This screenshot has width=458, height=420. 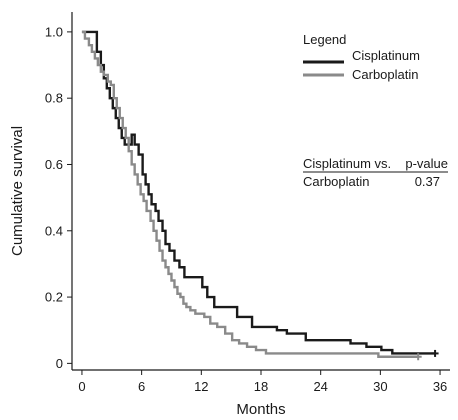 What do you see at coordinates (320, 386) in the screenshot?
I see `x-tick-label: 24` at bounding box center [320, 386].